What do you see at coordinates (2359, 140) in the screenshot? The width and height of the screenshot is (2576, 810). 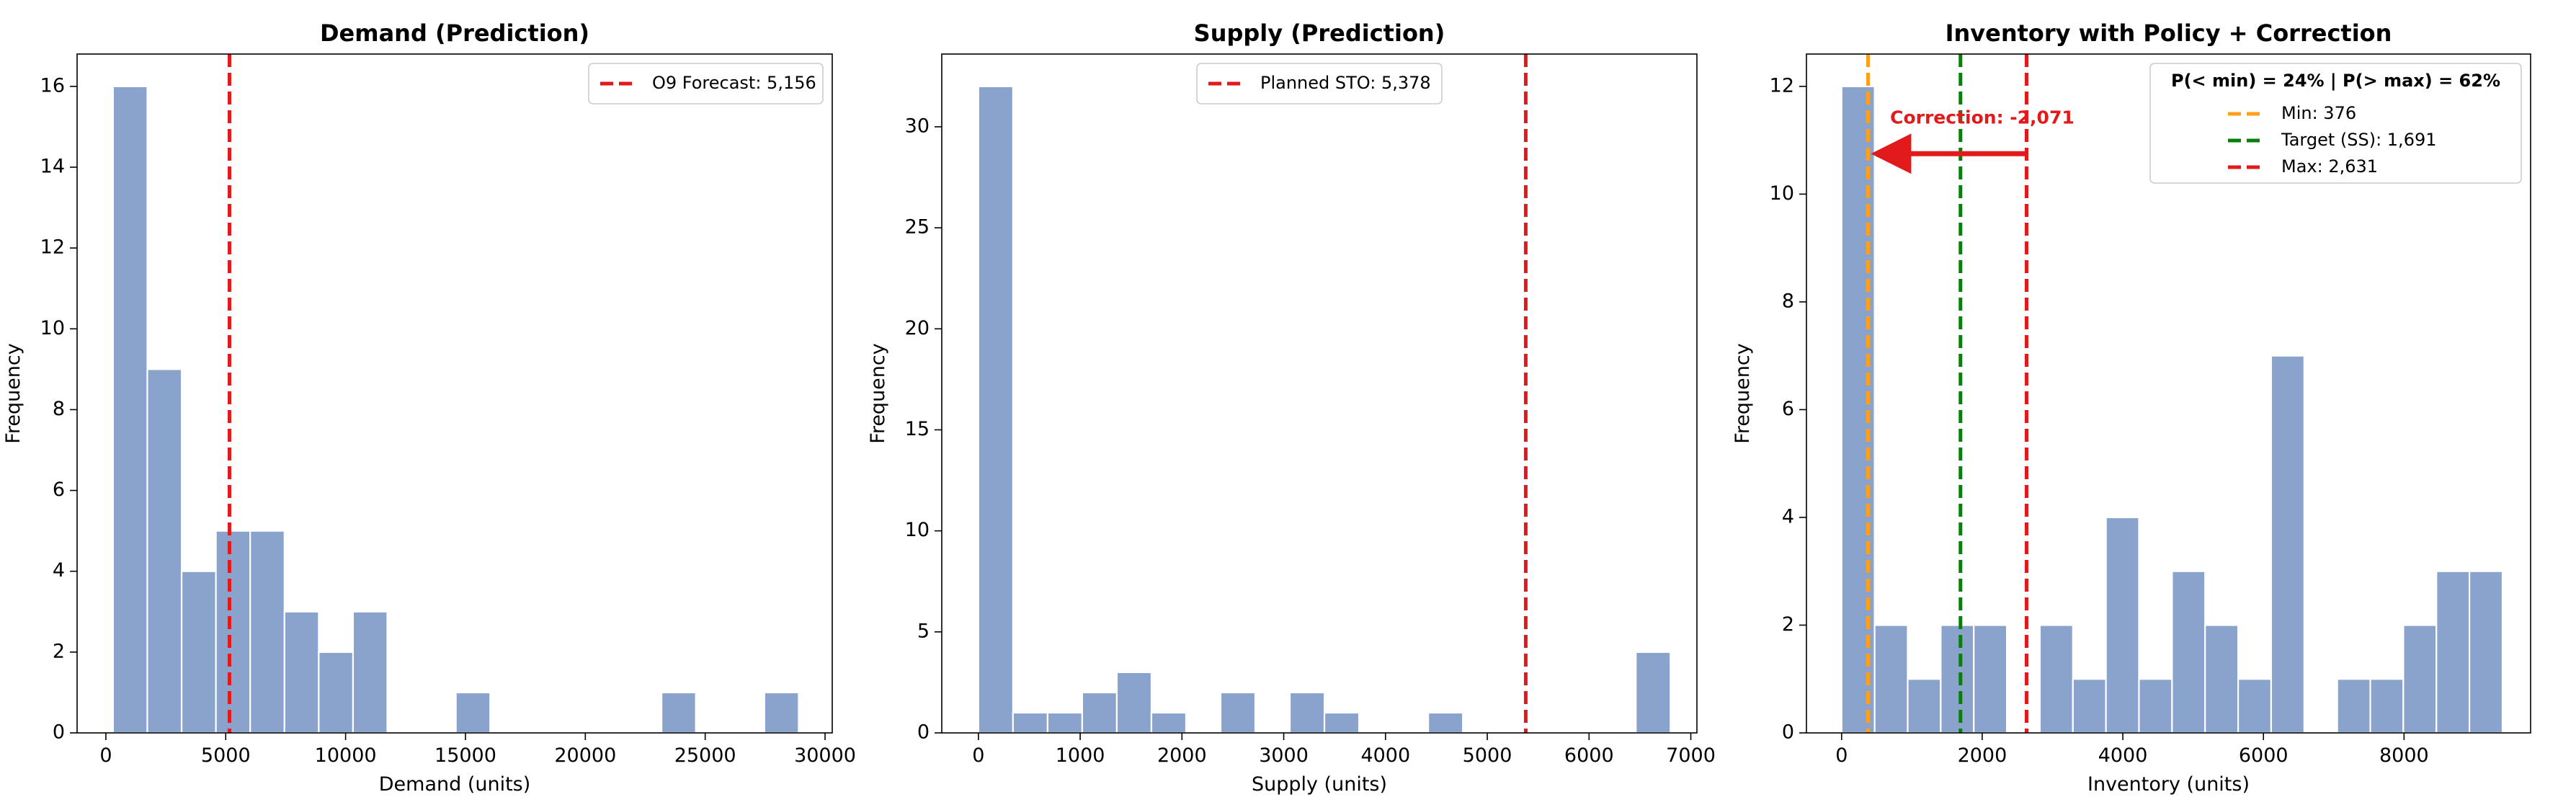 I see `legend-entry: Target (SS): 1,691` at bounding box center [2359, 140].